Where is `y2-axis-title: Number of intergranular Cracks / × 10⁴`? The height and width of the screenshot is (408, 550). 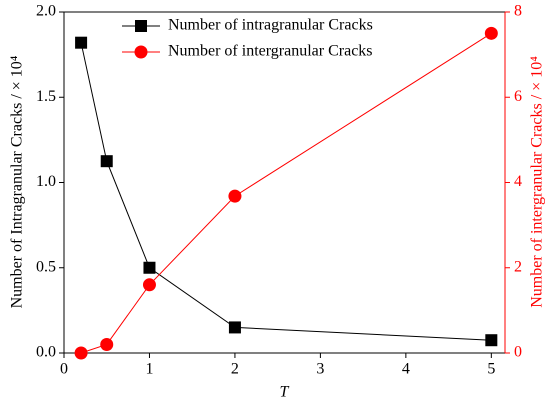 y2-axis-title: Number of intergranular Cracks / × 10⁴ is located at coordinates (537, 182).